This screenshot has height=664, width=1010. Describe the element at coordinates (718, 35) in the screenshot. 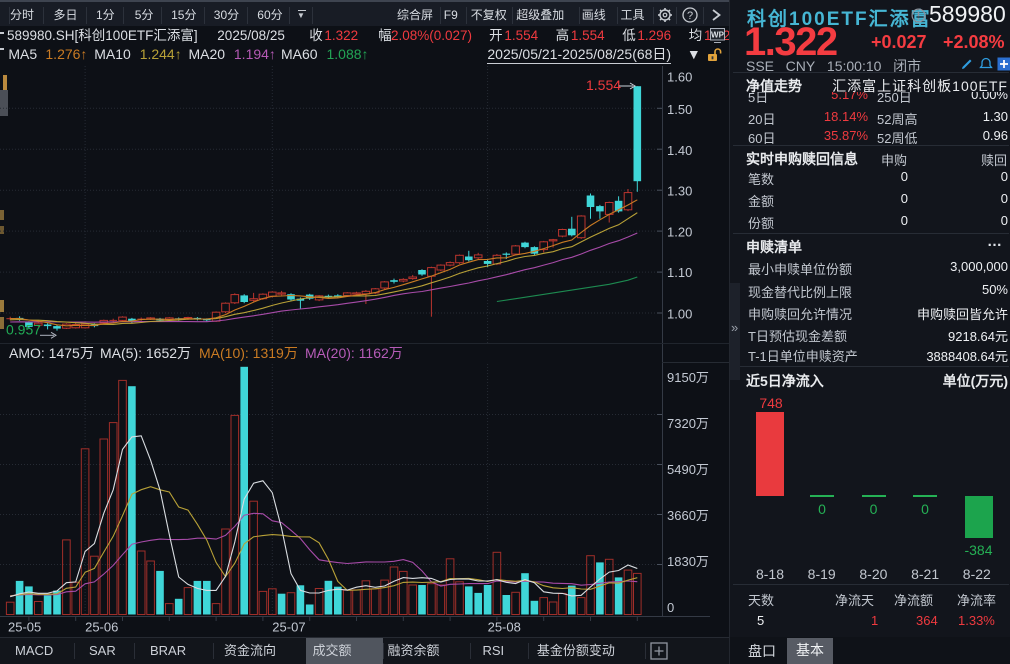

I see `svg-text: WP` at that location.